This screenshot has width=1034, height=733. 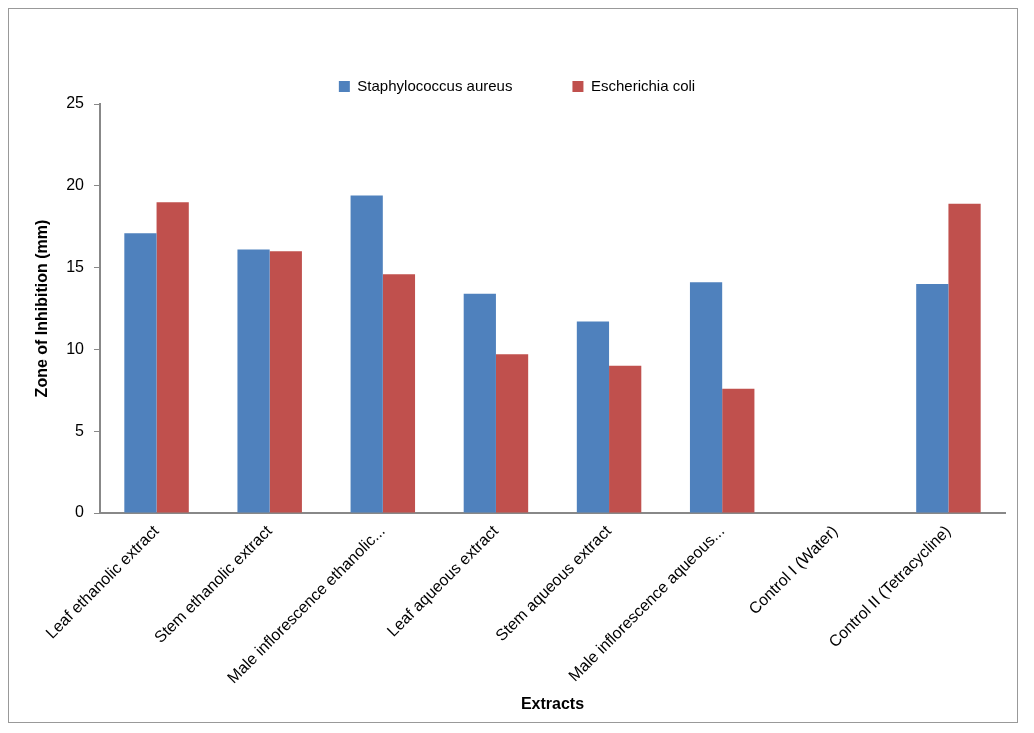 I want to click on y-axis-title: Zone of Inhibition (mm), so click(x=42, y=308).